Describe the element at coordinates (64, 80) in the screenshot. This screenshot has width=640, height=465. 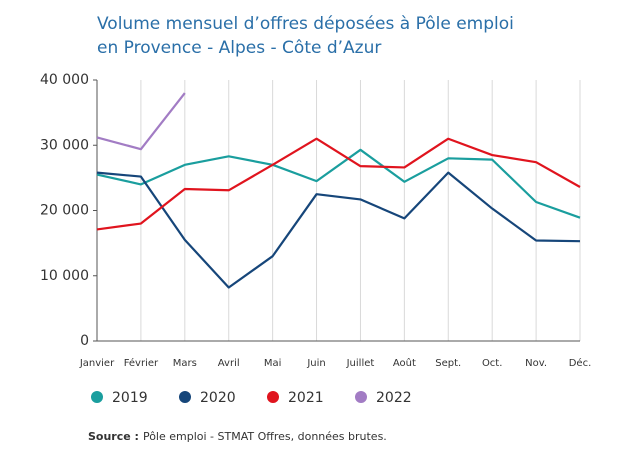
I see `y-tick-label: 40 000` at that location.